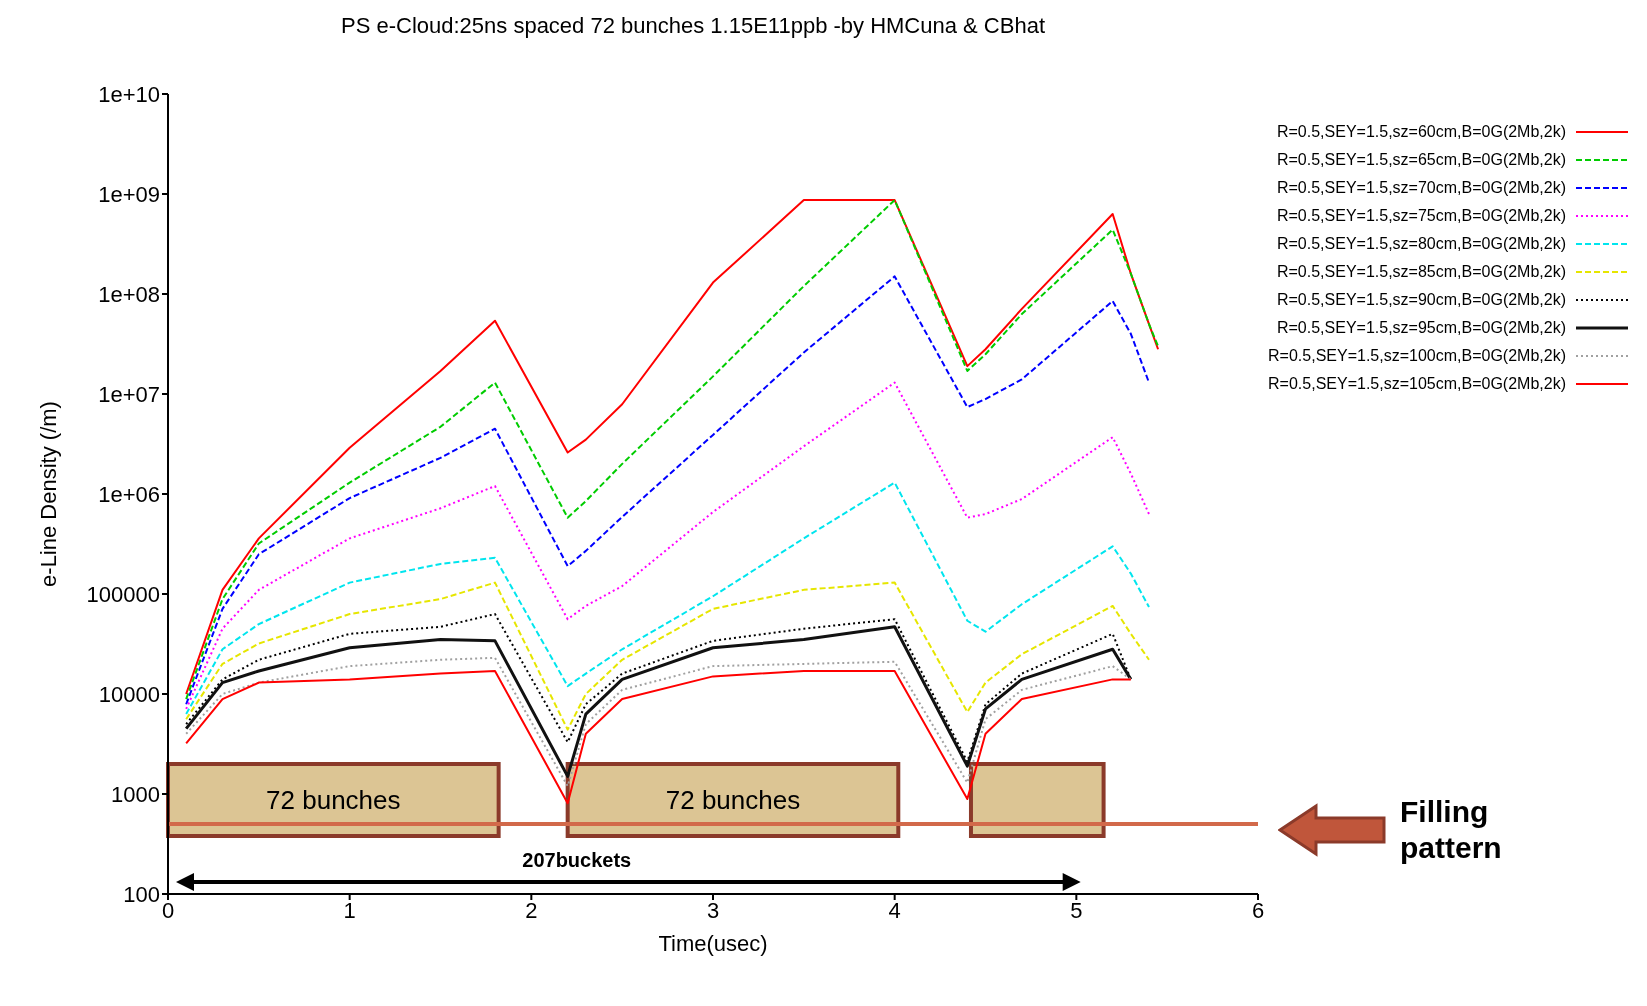 This screenshot has width=1647, height=1006. I want to click on legend-label: R=0.5,SEY=1.5,sz=85cm,B=0G(2Mb,2k), so click(1421, 272).